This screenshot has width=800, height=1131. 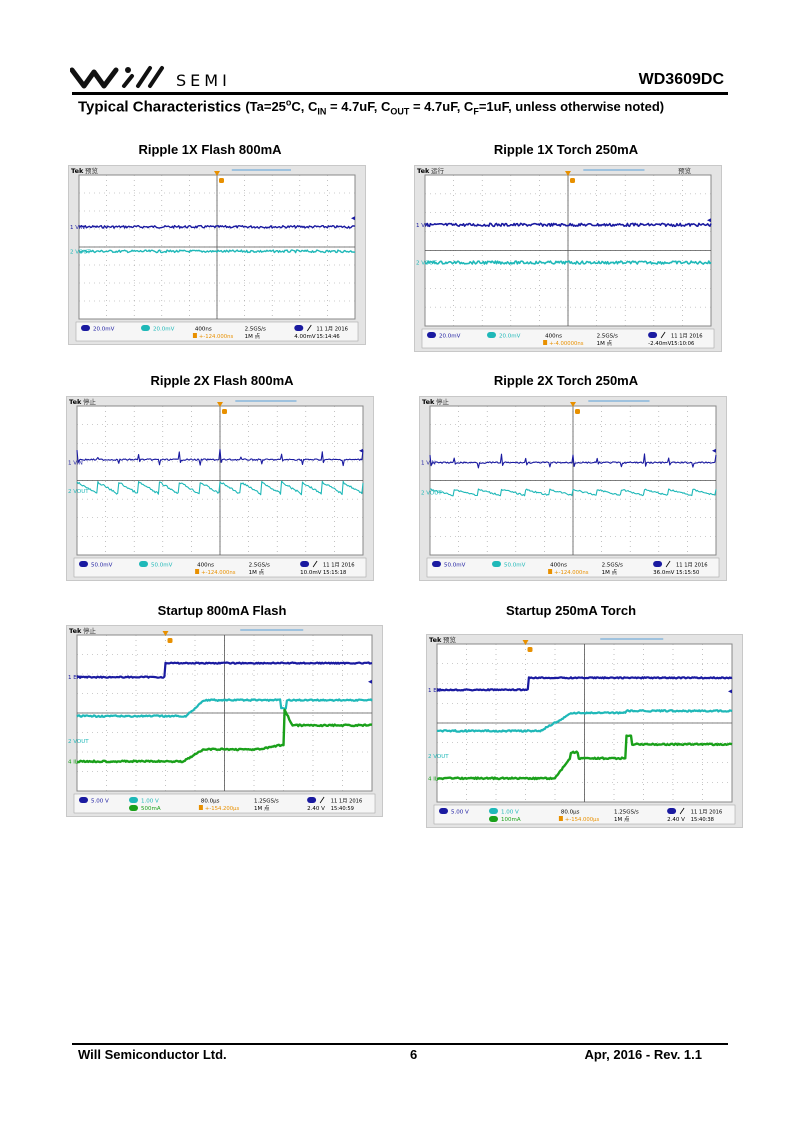 I want to click on plot-title-ripple-1x-torch: Ripple 1X Torch 250mA, so click(x=566, y=149).